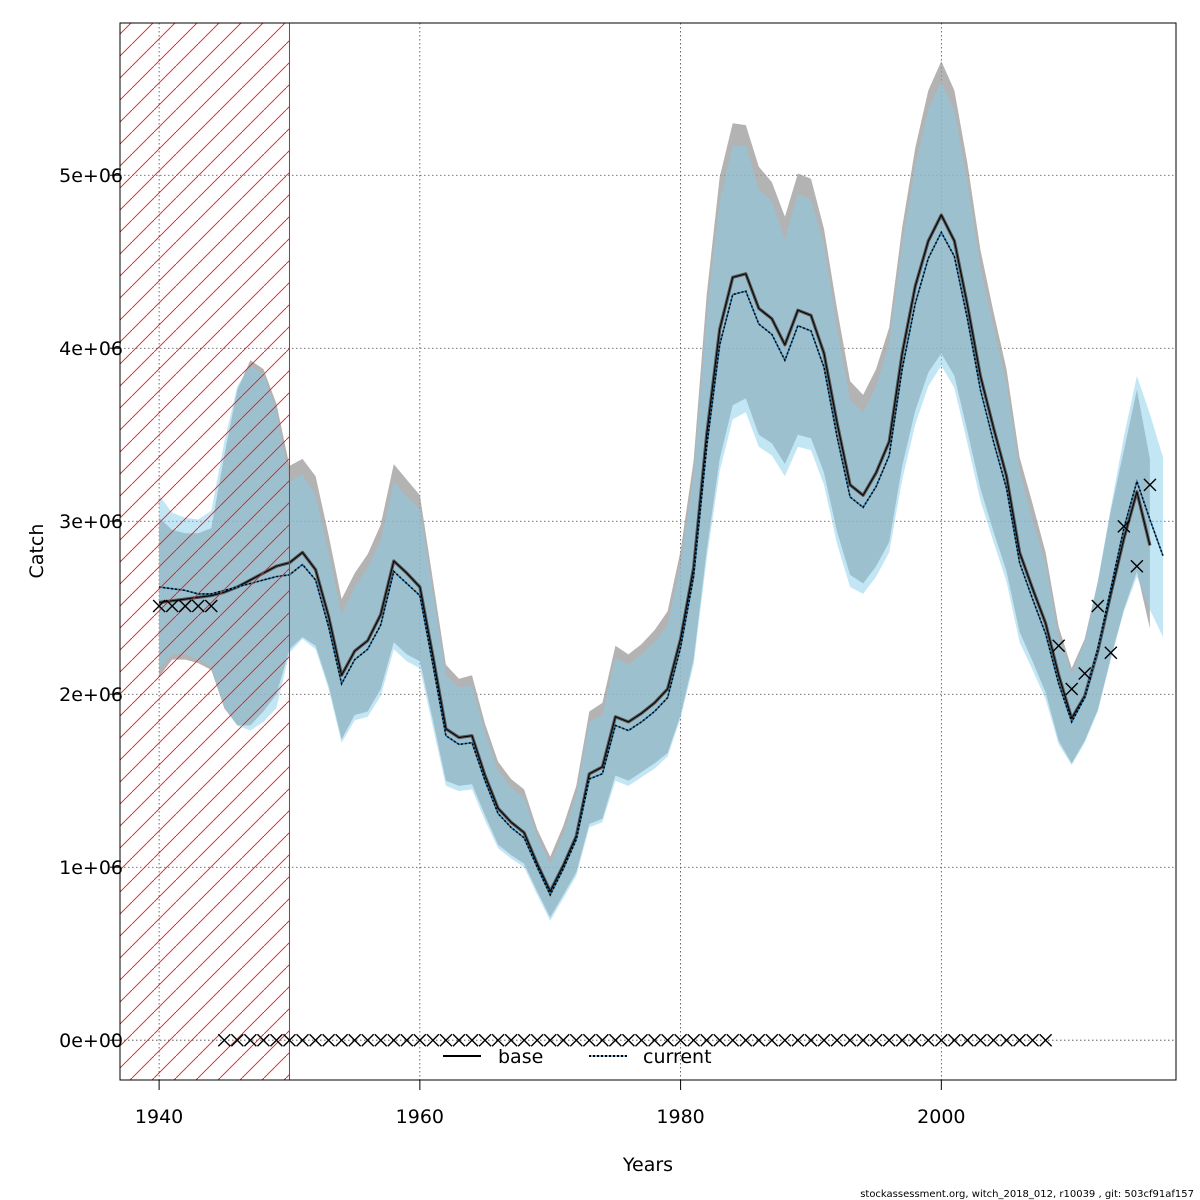 This screenshot has width=1200, height=1200. Describe the element at coordinates (677, 1057) in the screenshot. I see `legend-current-label: current` at that location.